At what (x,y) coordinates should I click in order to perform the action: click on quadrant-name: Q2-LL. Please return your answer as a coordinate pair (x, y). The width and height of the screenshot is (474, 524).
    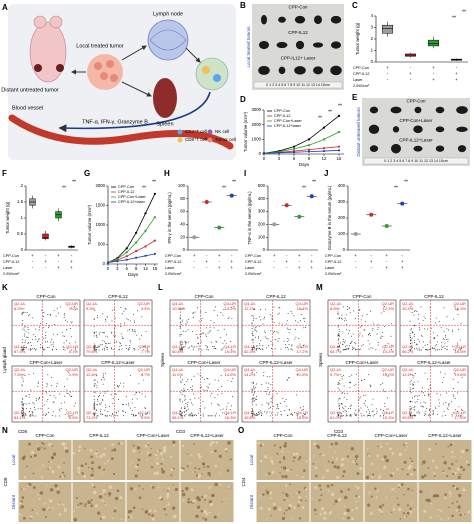
    Looking at the image, I should click on (336, 412).